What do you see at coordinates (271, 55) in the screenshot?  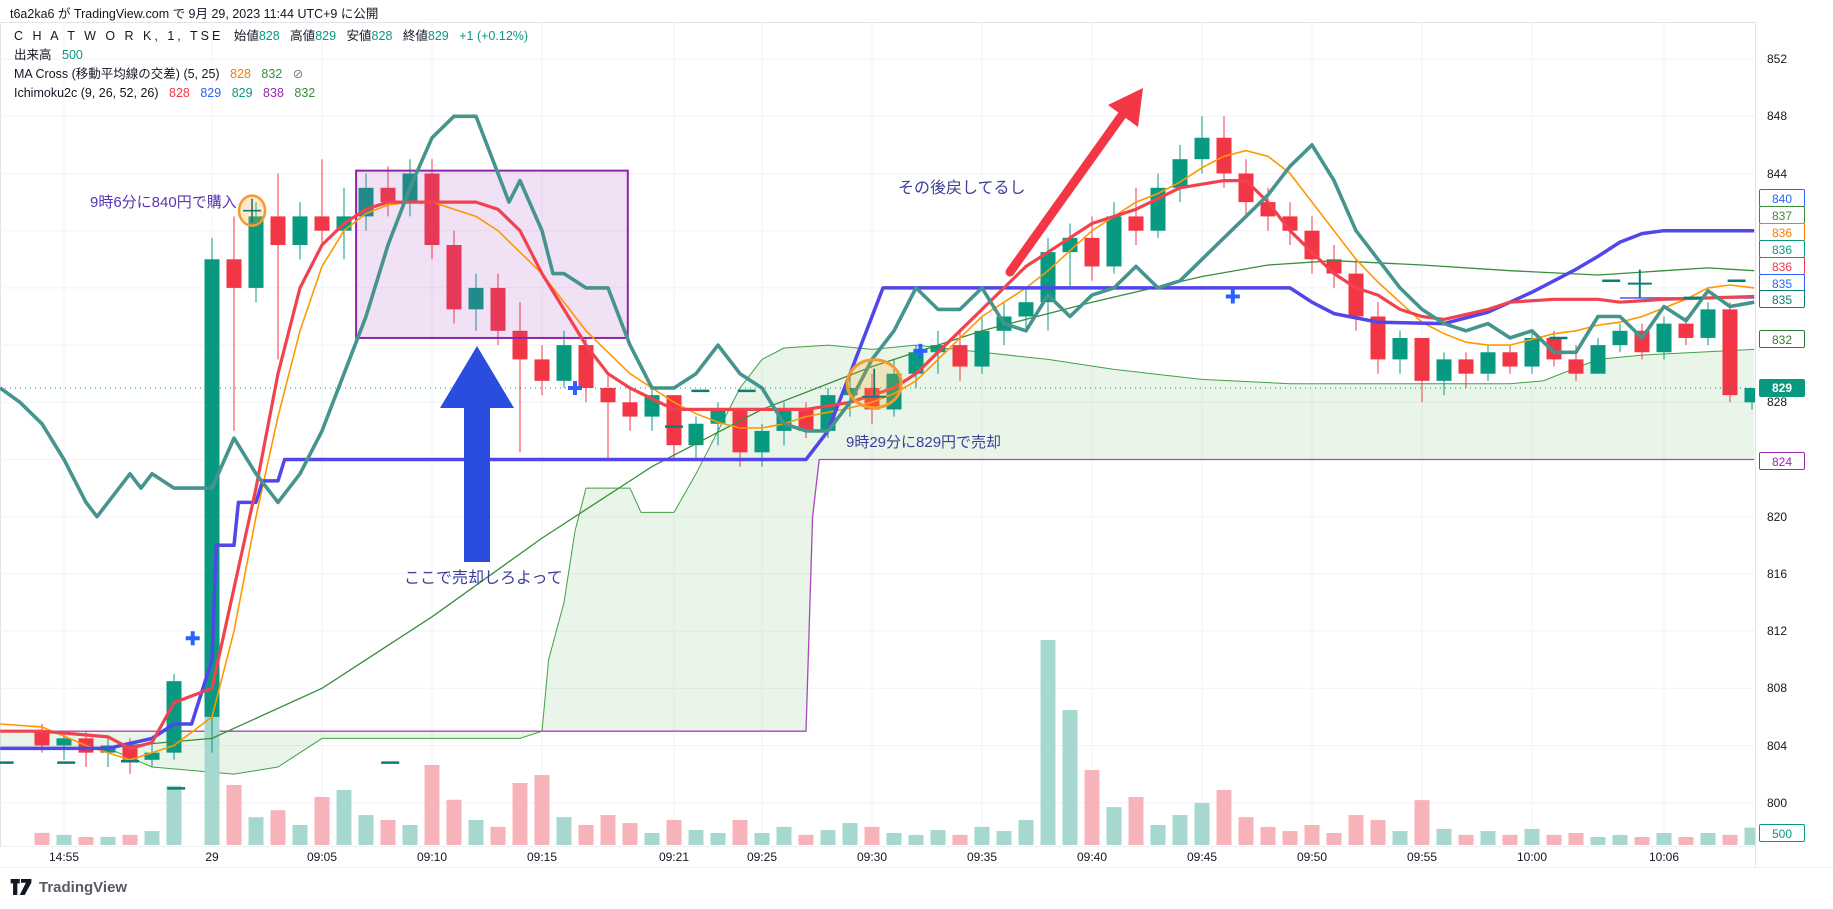 I see `legend-volume-row: 出来高 500` at bounding box center [271, 55].